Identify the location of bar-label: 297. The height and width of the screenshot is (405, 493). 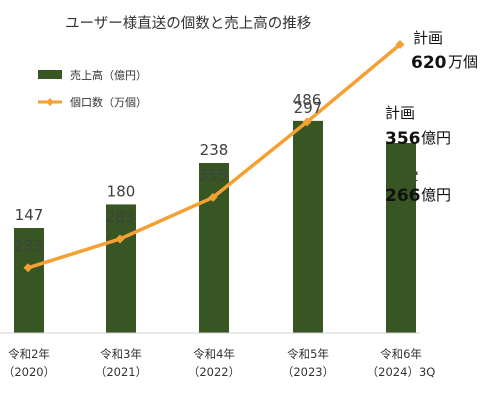
(308, 108).